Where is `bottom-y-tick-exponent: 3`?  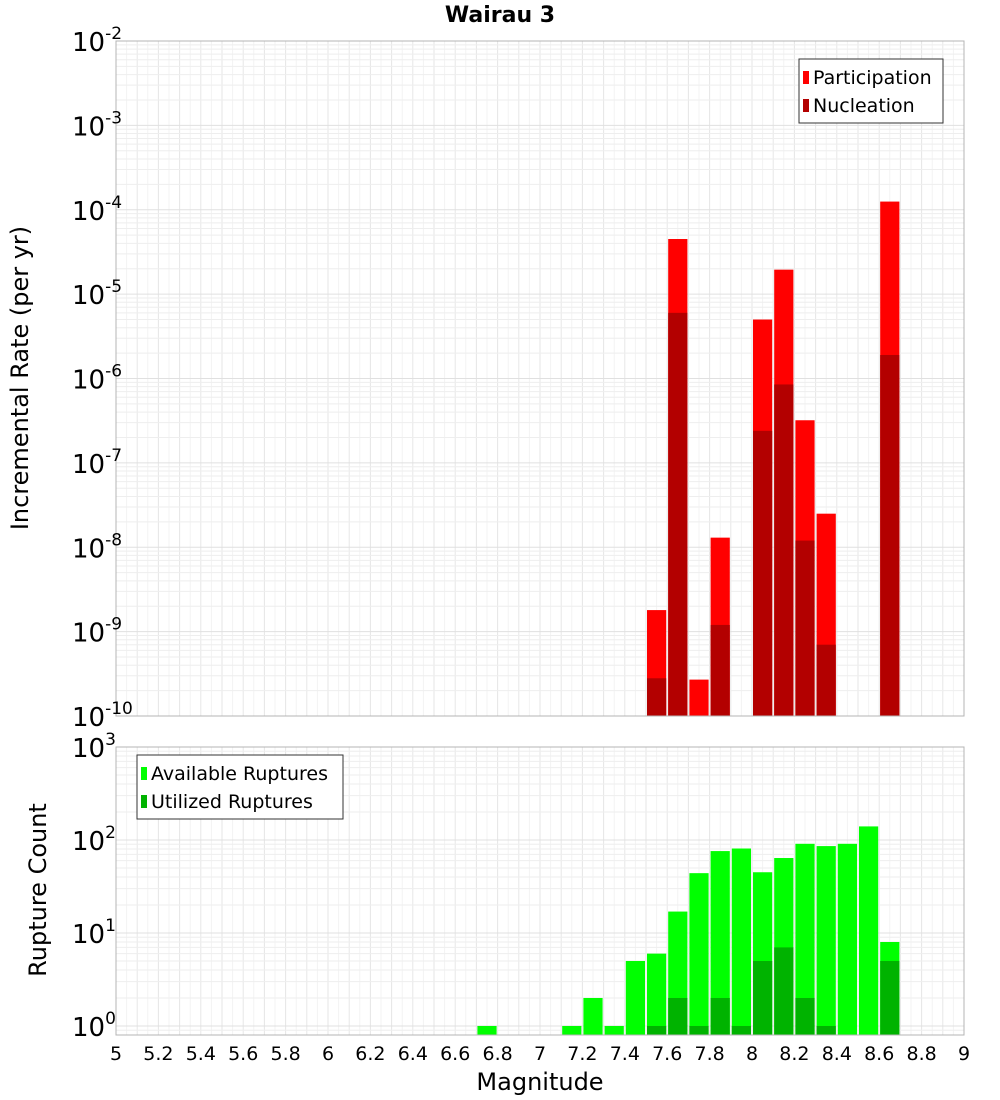
bottom-y-tick-exponent: 3 is located at coordinates (110, 740).